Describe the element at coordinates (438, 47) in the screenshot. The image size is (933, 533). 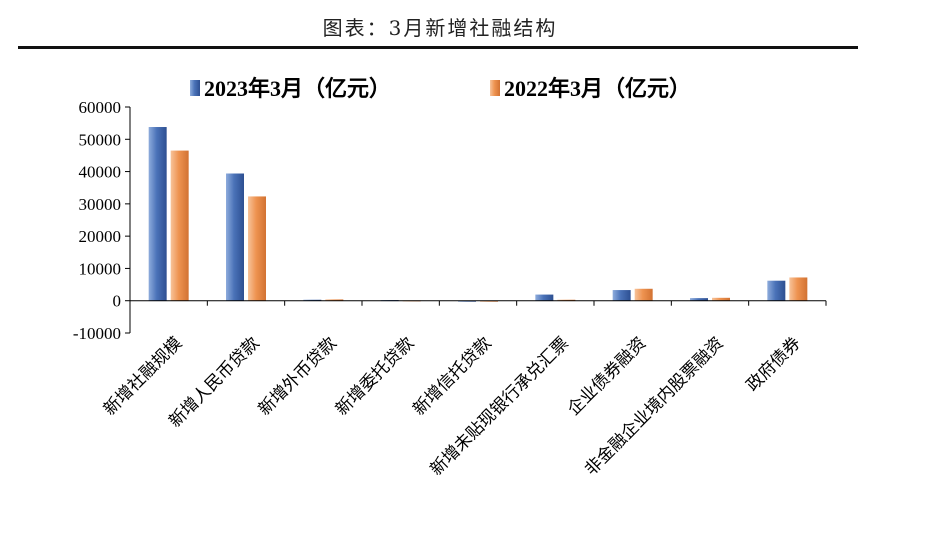
I see `caption-underline` at that location.